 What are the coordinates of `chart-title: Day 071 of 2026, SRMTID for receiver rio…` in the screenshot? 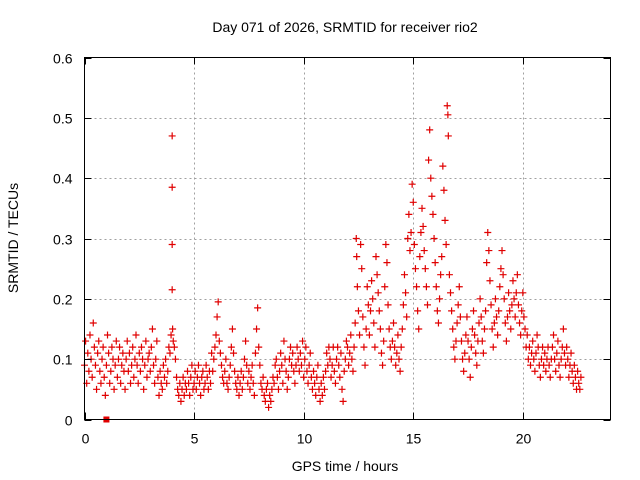 It's located at (345, 27).